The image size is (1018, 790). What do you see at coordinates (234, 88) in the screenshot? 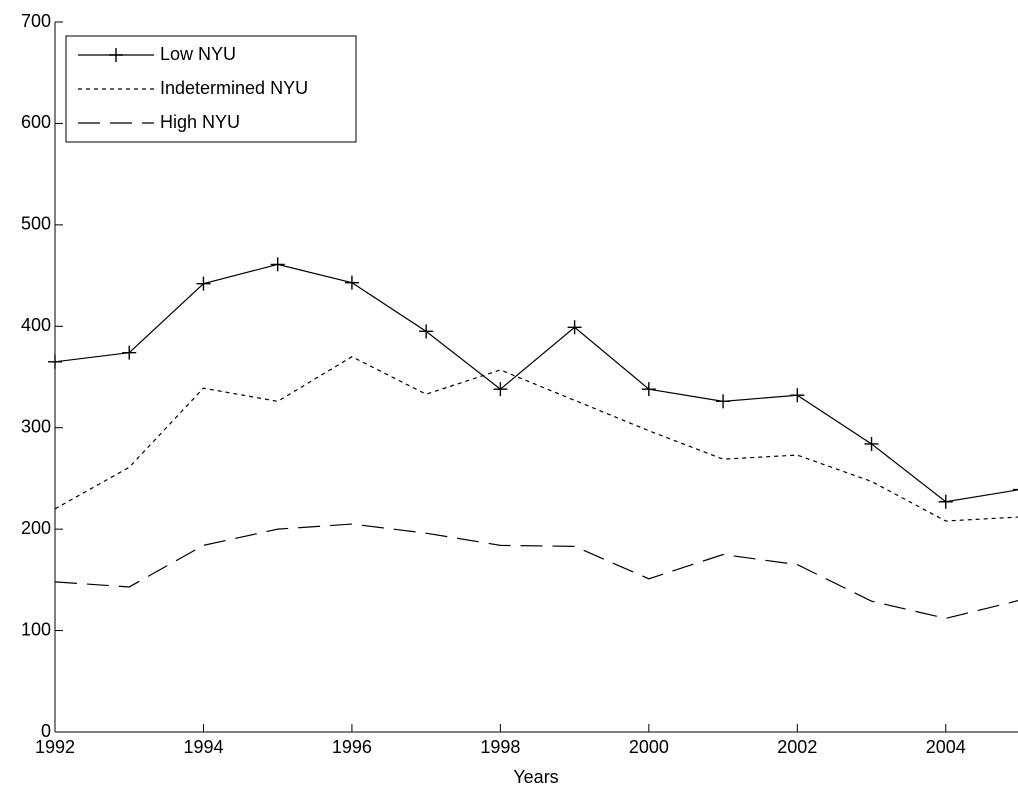
I see `legend-label: Indetermined NYU` at bounding box center [234, 88].